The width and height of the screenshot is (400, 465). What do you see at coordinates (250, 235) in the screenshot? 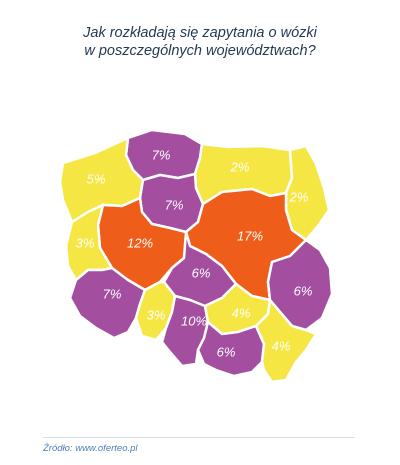
I see `label-mazowieckie: 17%` at bounding box center [250, 235].